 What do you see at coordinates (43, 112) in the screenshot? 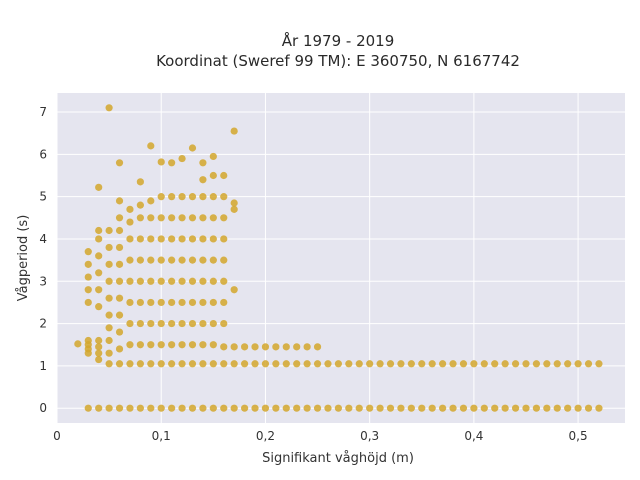
I see `y-tick-label: 7` at bounding box center [43, 112].